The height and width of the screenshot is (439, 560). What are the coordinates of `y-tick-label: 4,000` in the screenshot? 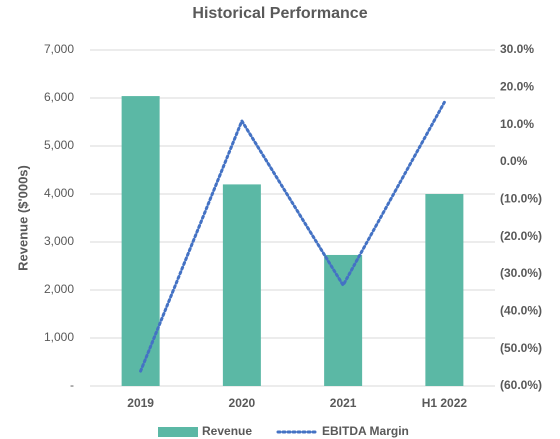 It's located at (59, 193).